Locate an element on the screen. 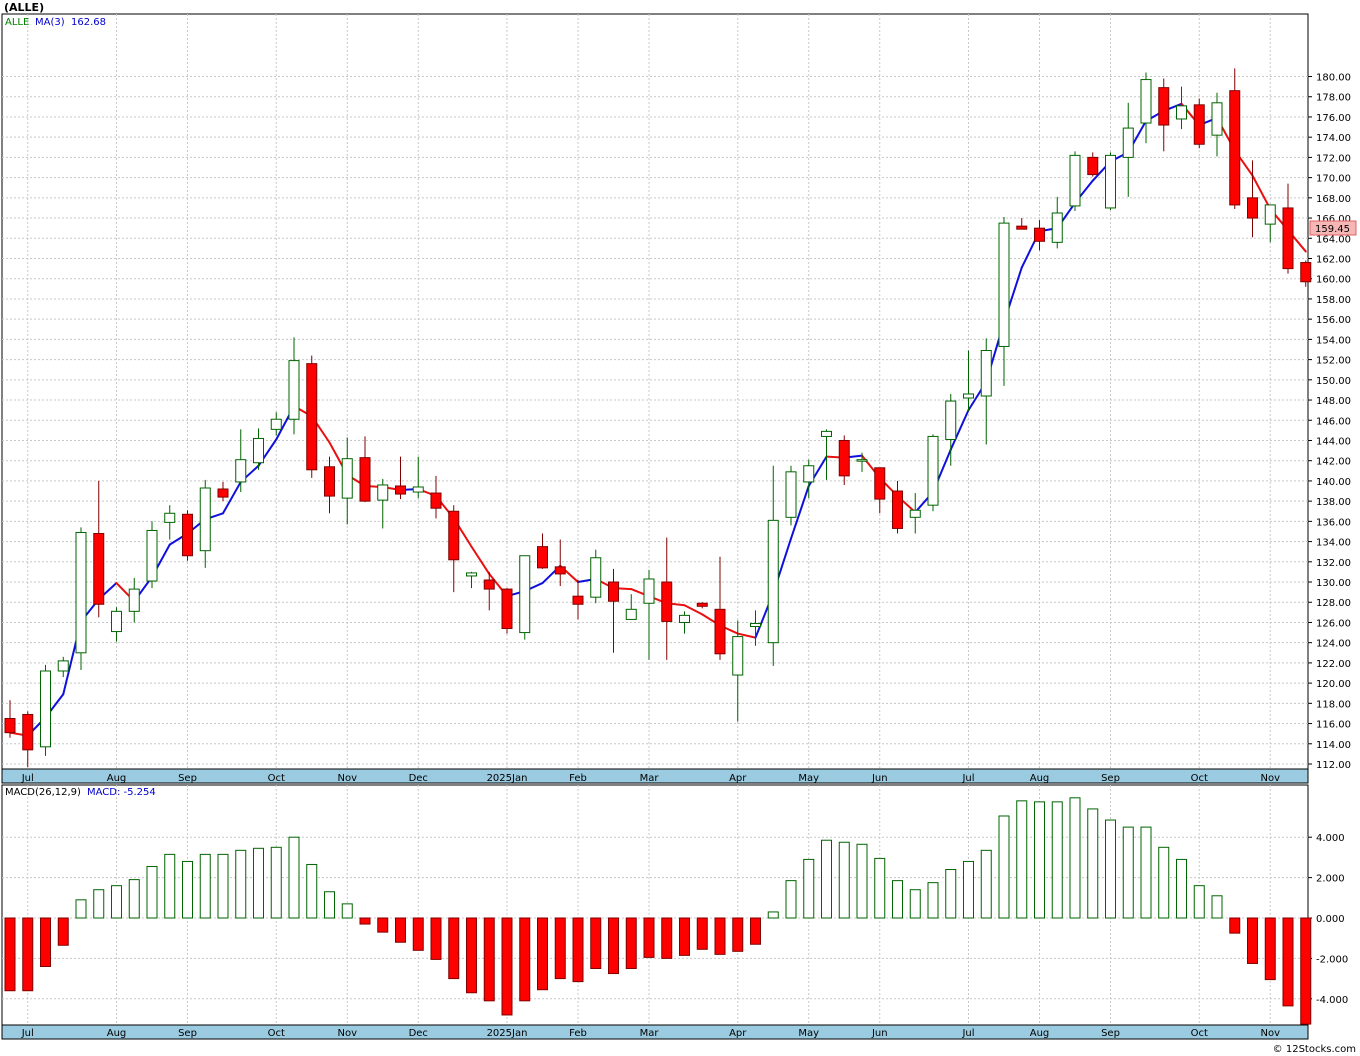  price-y-tick-label: 140.00 is located at coordinates (1333, 482).